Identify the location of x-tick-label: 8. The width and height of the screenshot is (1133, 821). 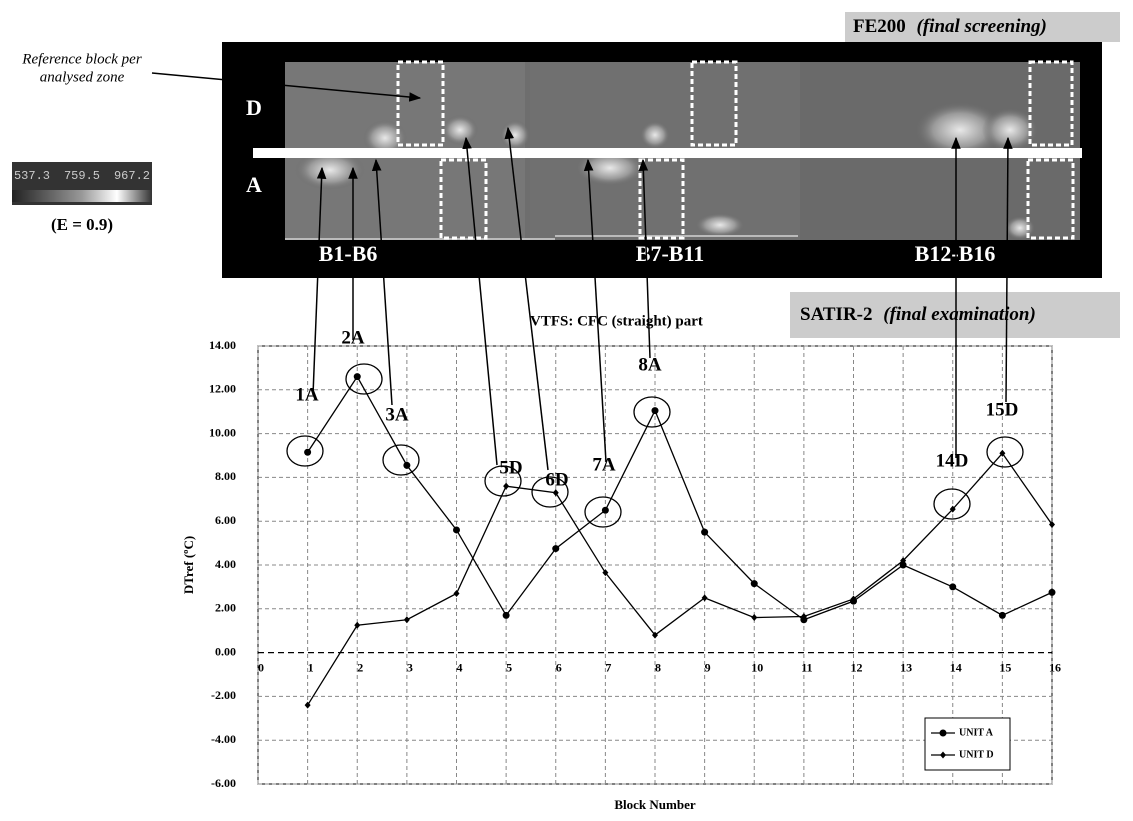
(658, 667).